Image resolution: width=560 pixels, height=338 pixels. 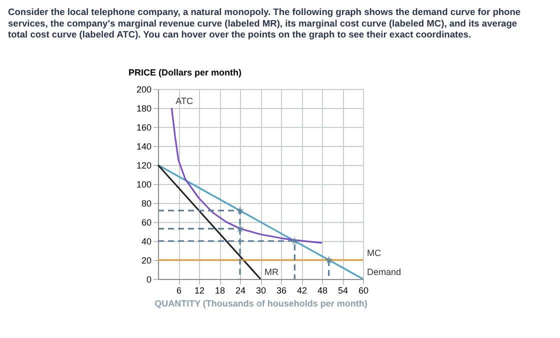 What do you see at coordinates (199, 291) in the screenshot?
I see `x-tick-label: 12` at bounding box center [199, 291].